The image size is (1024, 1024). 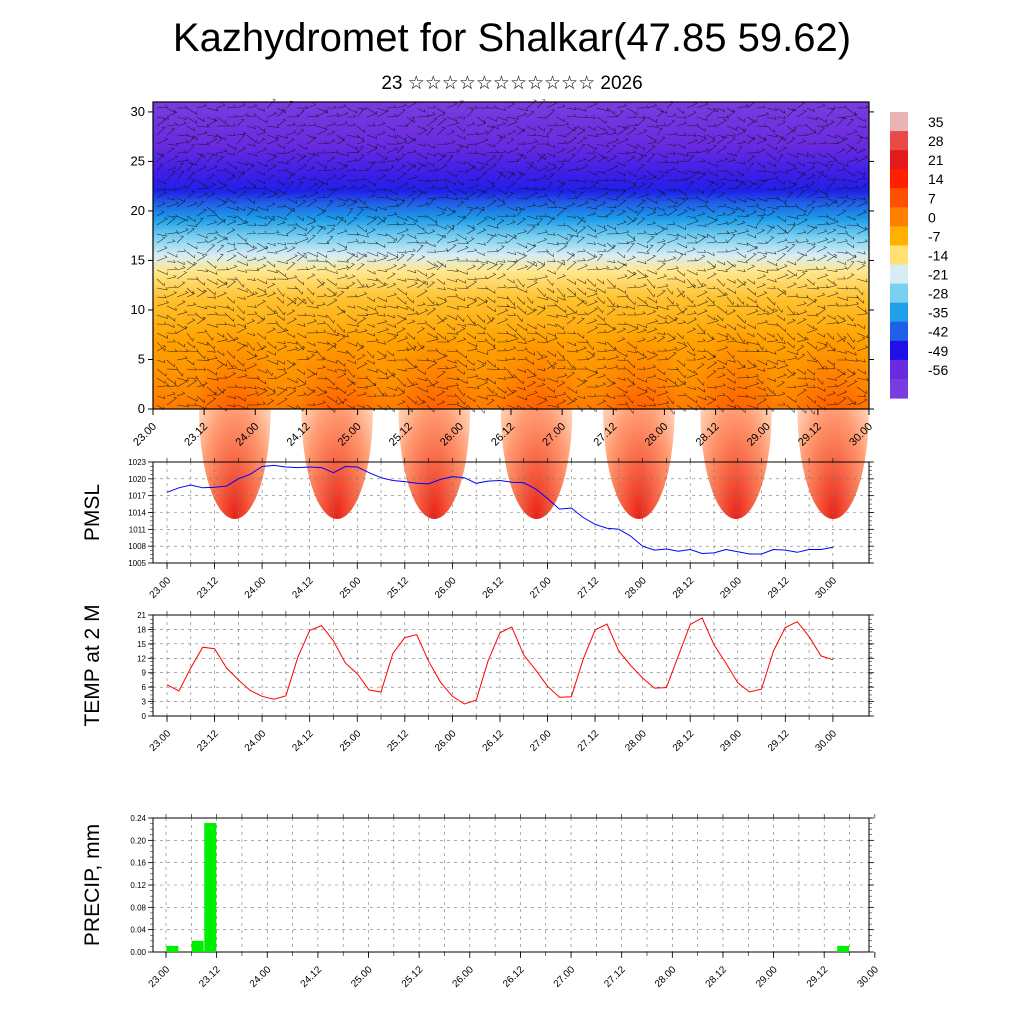 I want to click on y-tick-label: 21, so click(x=141, y=615).